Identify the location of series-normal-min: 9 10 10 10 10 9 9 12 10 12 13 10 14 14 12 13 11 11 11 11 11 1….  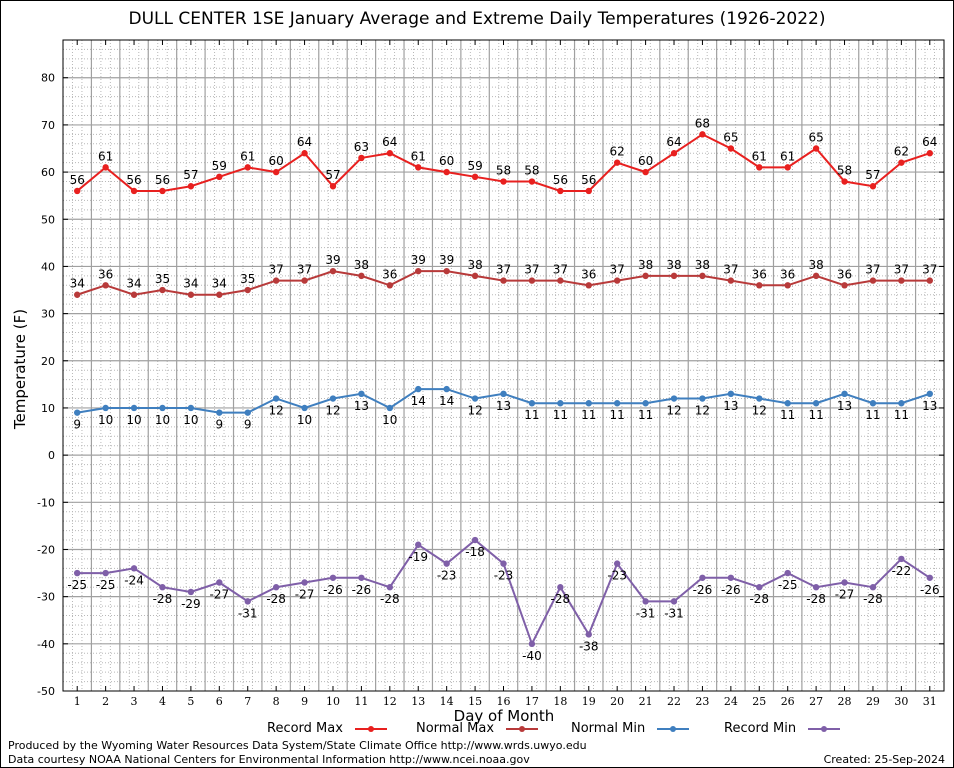
(505, 408).